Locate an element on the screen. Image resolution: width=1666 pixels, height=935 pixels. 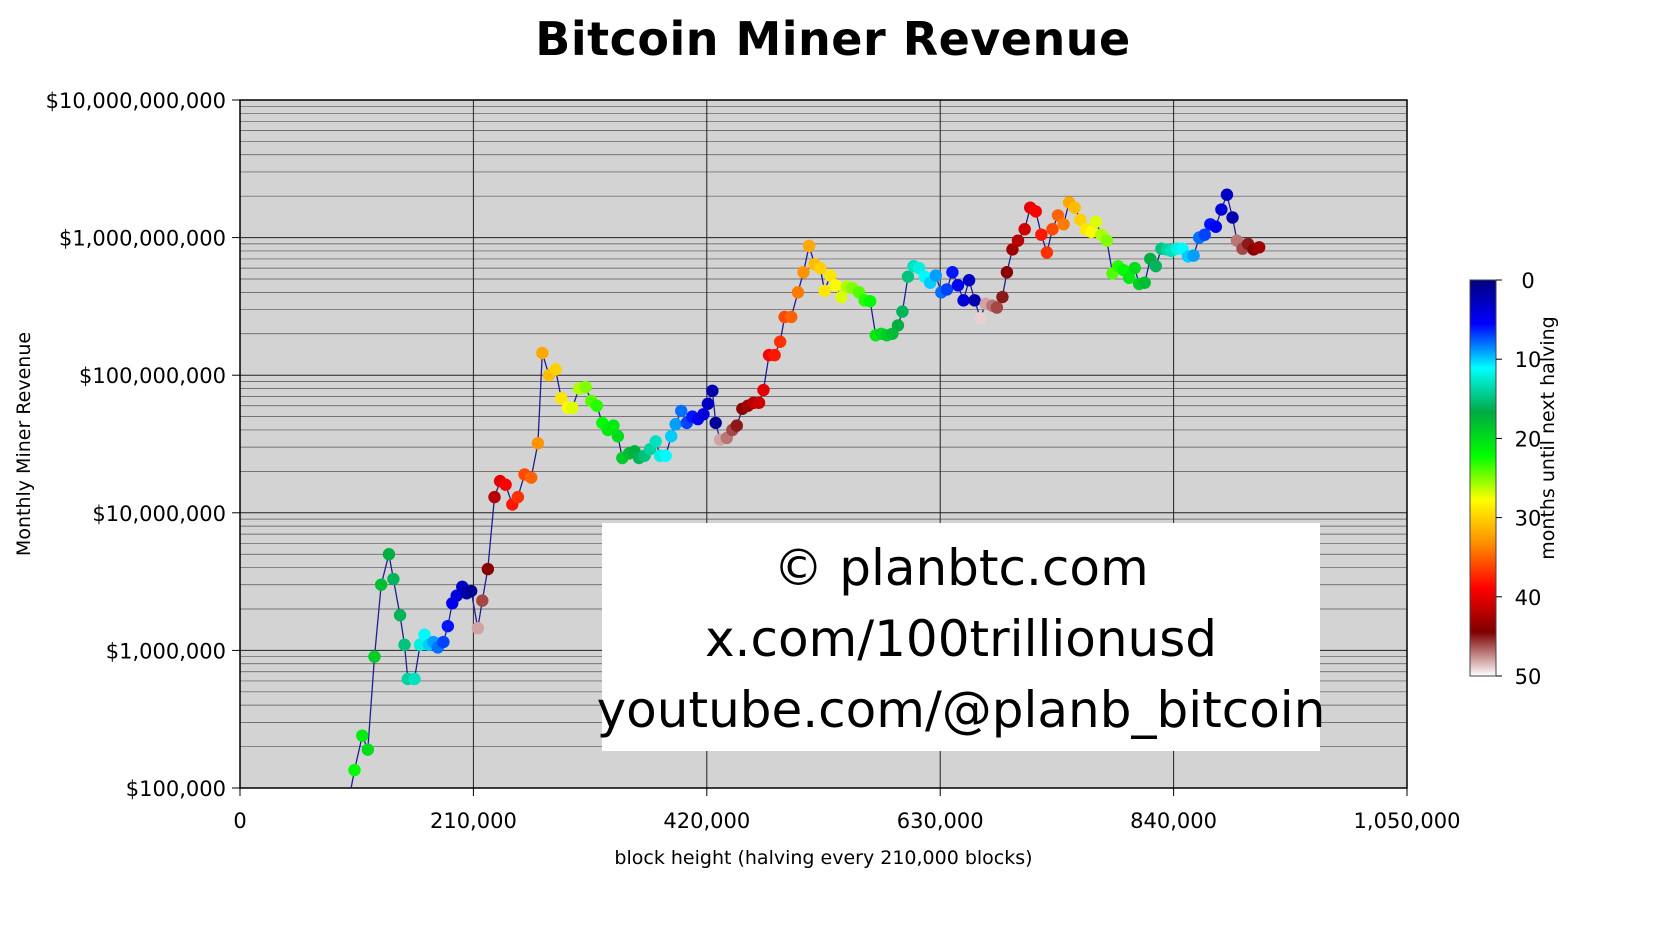
y-tick-label: $10,000,000 is located at coordinates (159, 514).